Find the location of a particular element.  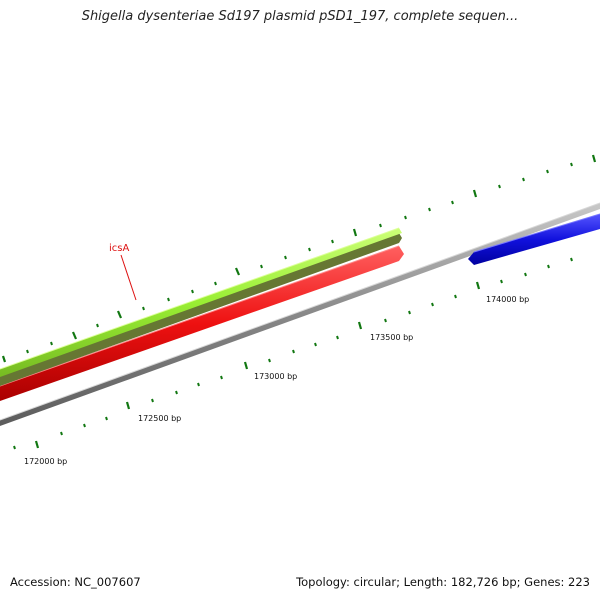

accession-text: Accession: NC_007607 is located at coordinates (75, 582).